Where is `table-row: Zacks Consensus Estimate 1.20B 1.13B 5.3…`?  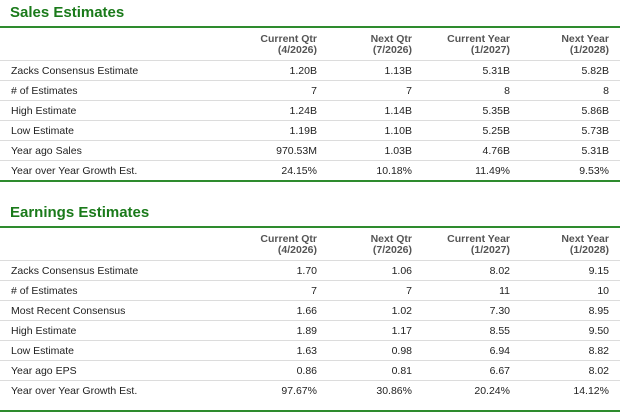
table-row: Zacks Consensus Estimate 1.20B 1.13B 5.3… is located at coordinates (310, 70).